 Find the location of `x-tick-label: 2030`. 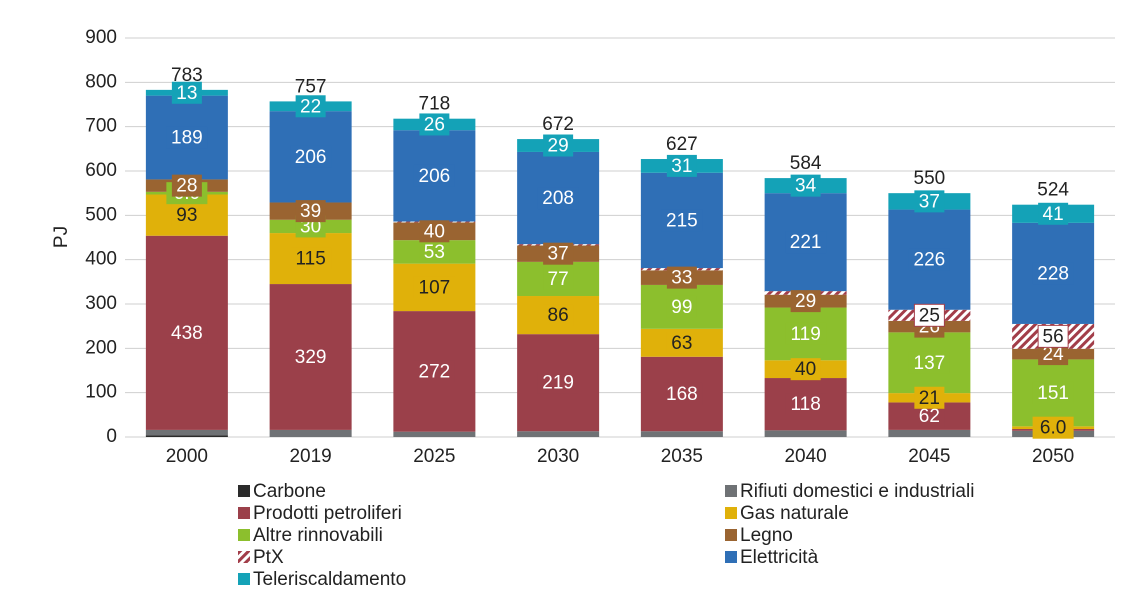

x-tick-label: 2030 is located at coordinates (558, 456).